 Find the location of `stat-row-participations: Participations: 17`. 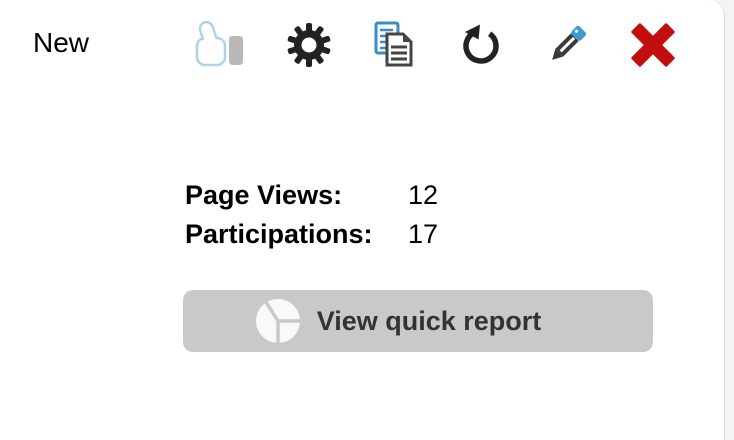

stat-row-participations: Participations: 17 is located at coordinates (311, 234).